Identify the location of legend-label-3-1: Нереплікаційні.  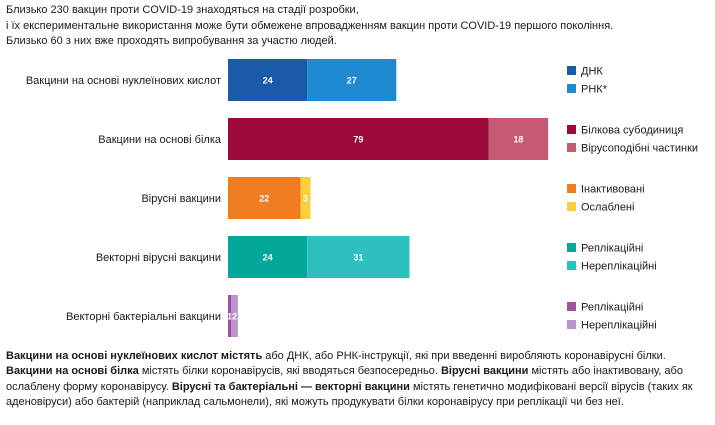
(619, 267).